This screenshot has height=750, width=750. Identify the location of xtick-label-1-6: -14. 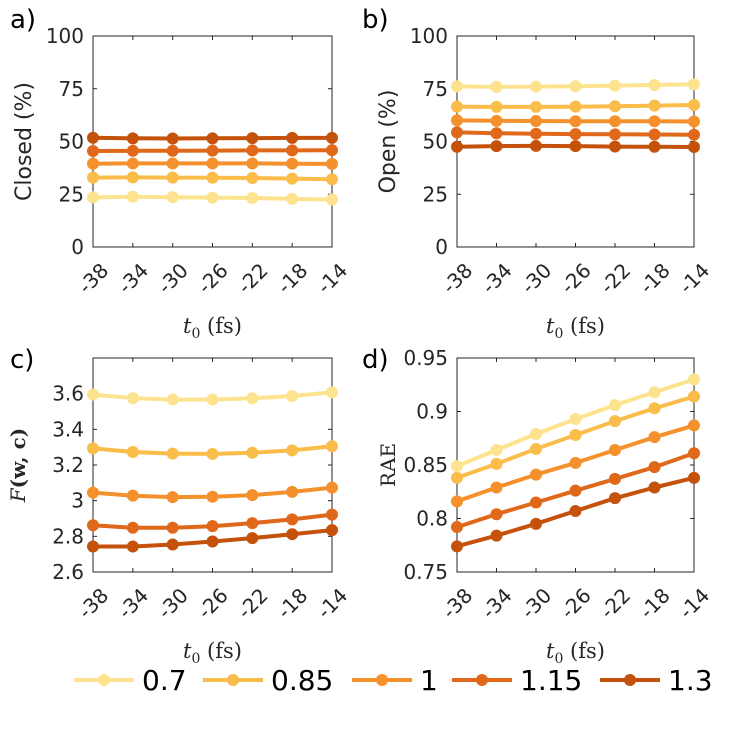
(694, 278).